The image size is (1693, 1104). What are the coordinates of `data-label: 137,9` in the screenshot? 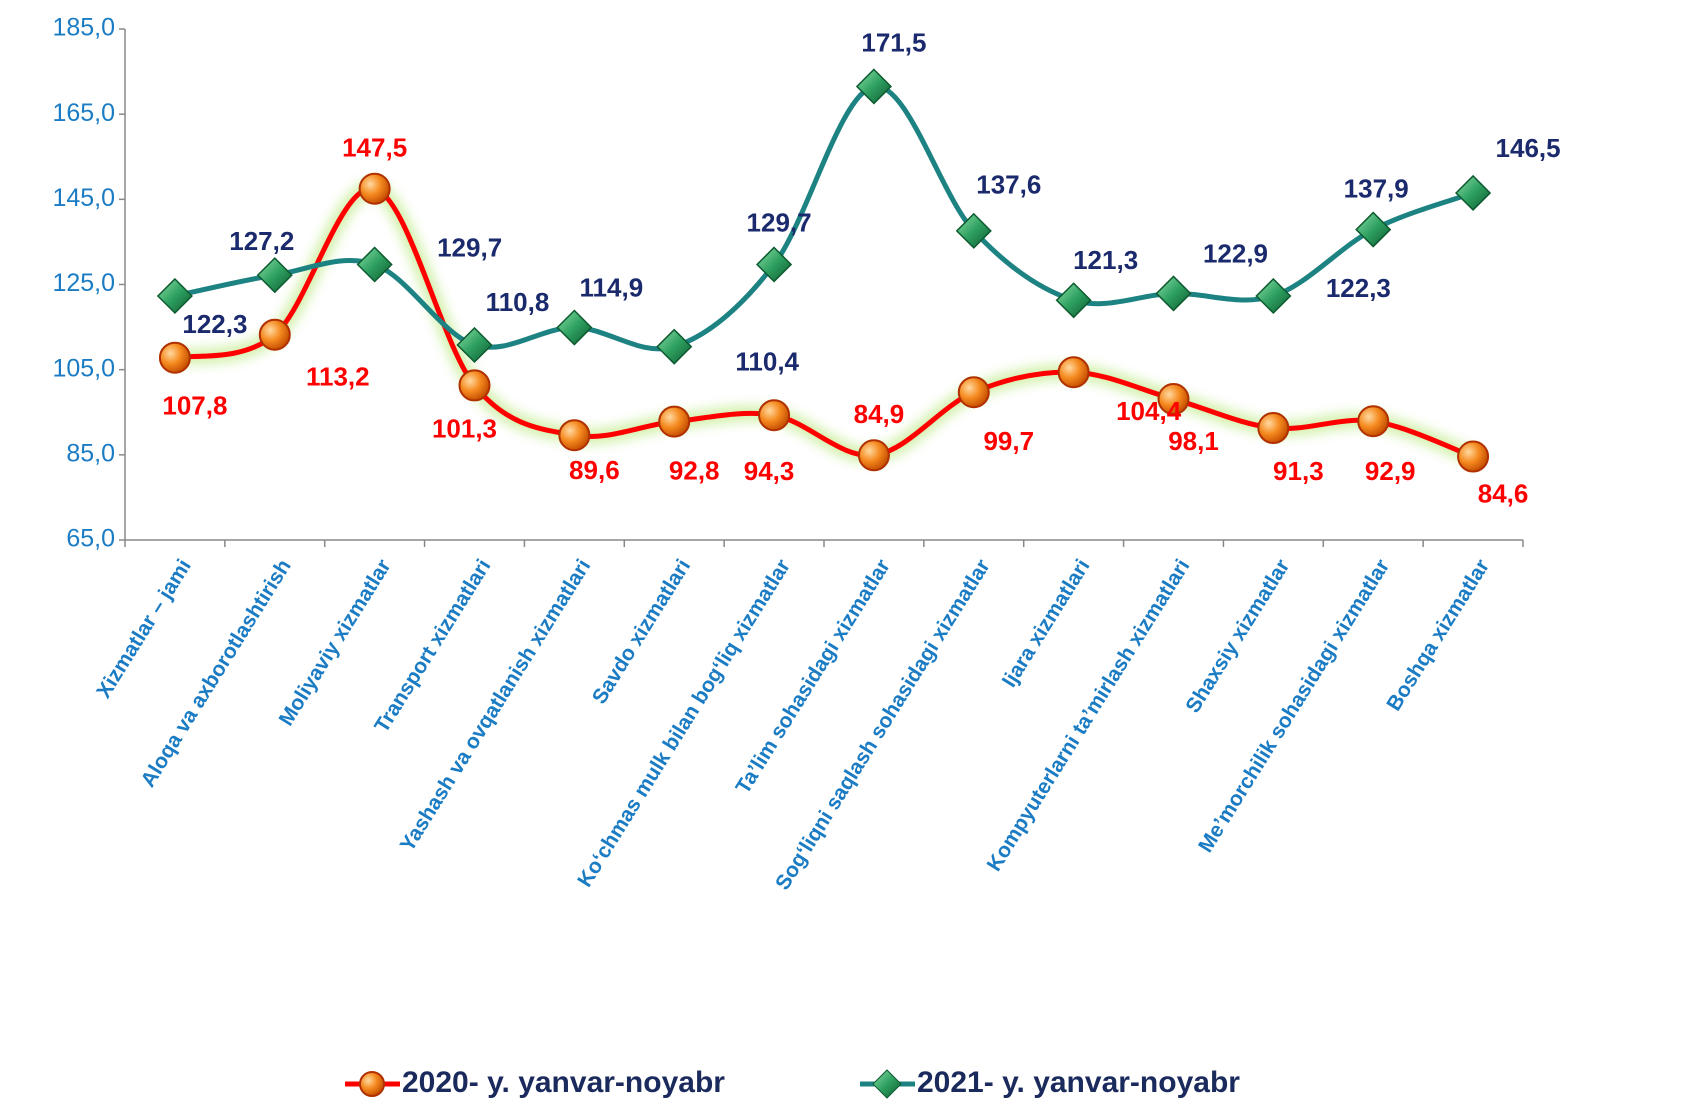 It's located at (1376, 188).